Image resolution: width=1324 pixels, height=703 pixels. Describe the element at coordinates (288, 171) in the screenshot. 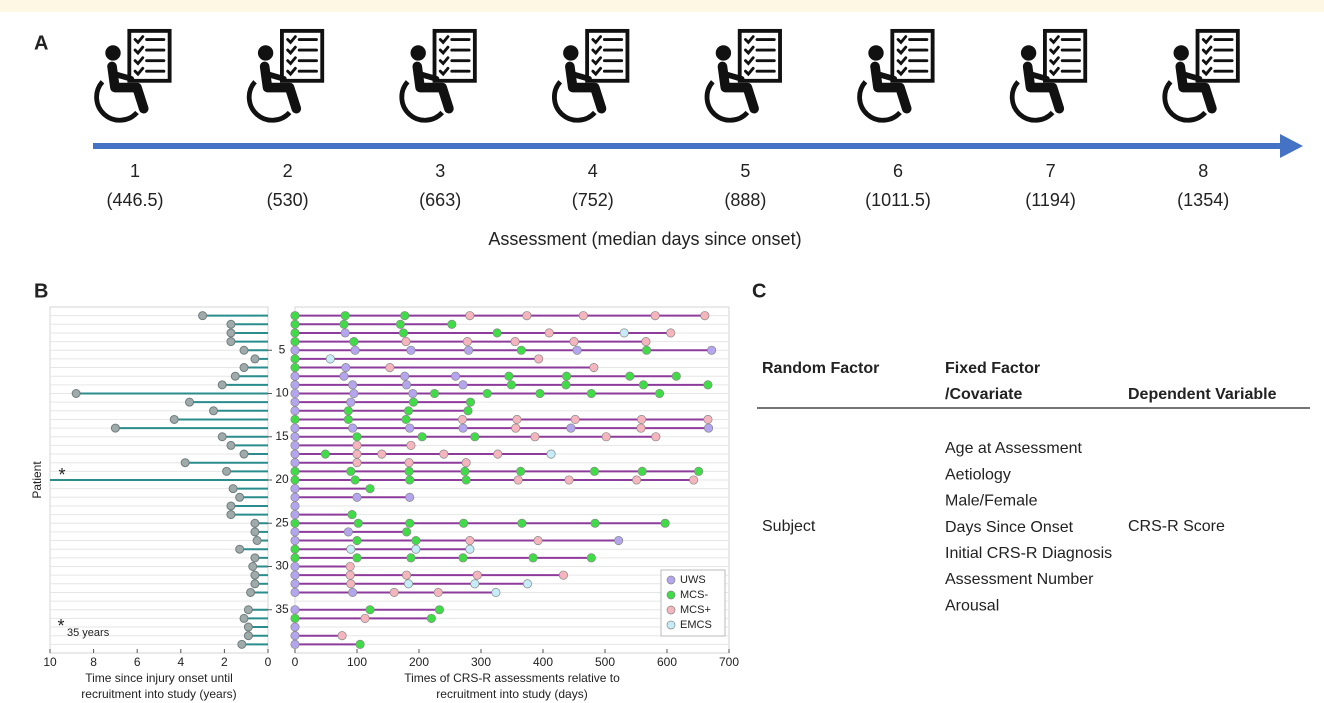

I see `assessment-number: 2` at that location.